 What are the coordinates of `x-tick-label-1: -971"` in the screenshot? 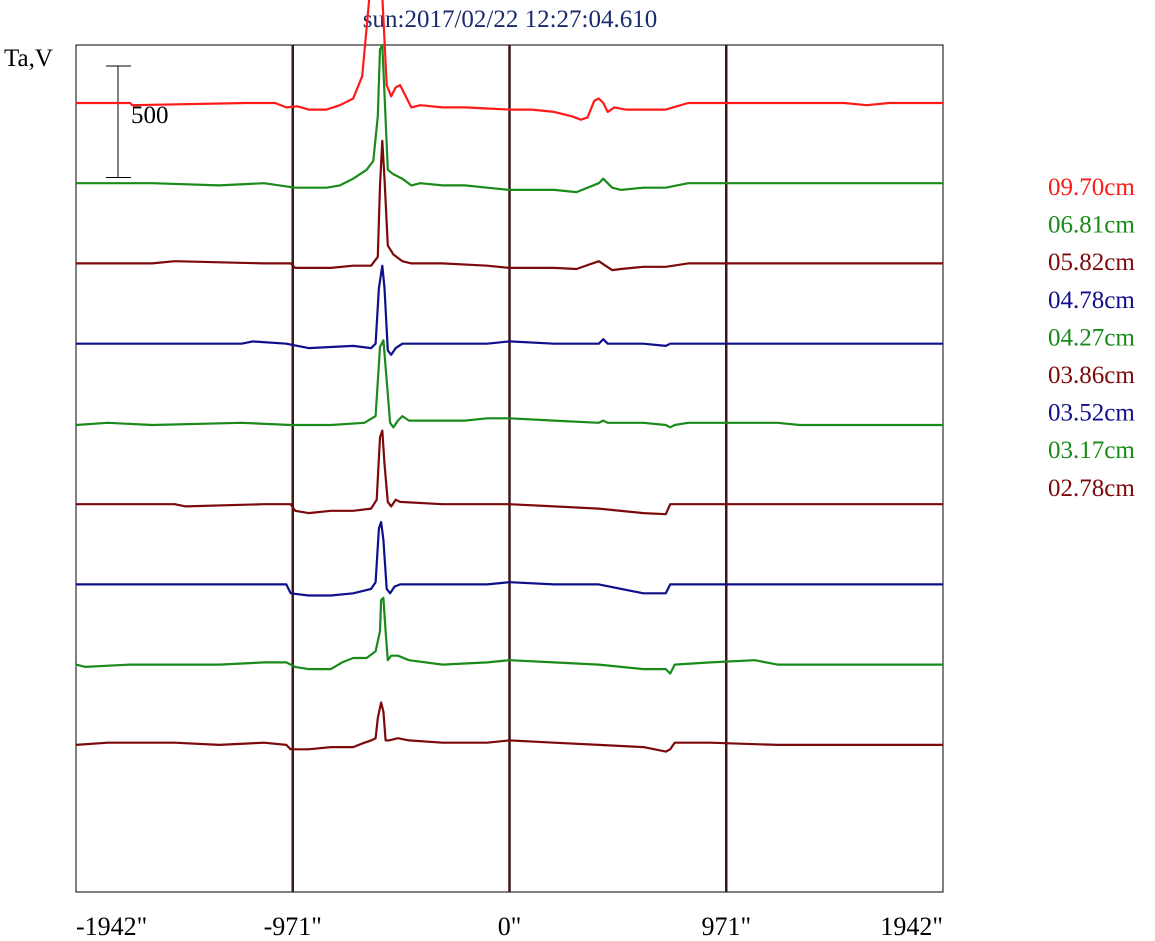 It's located at (293, 926).